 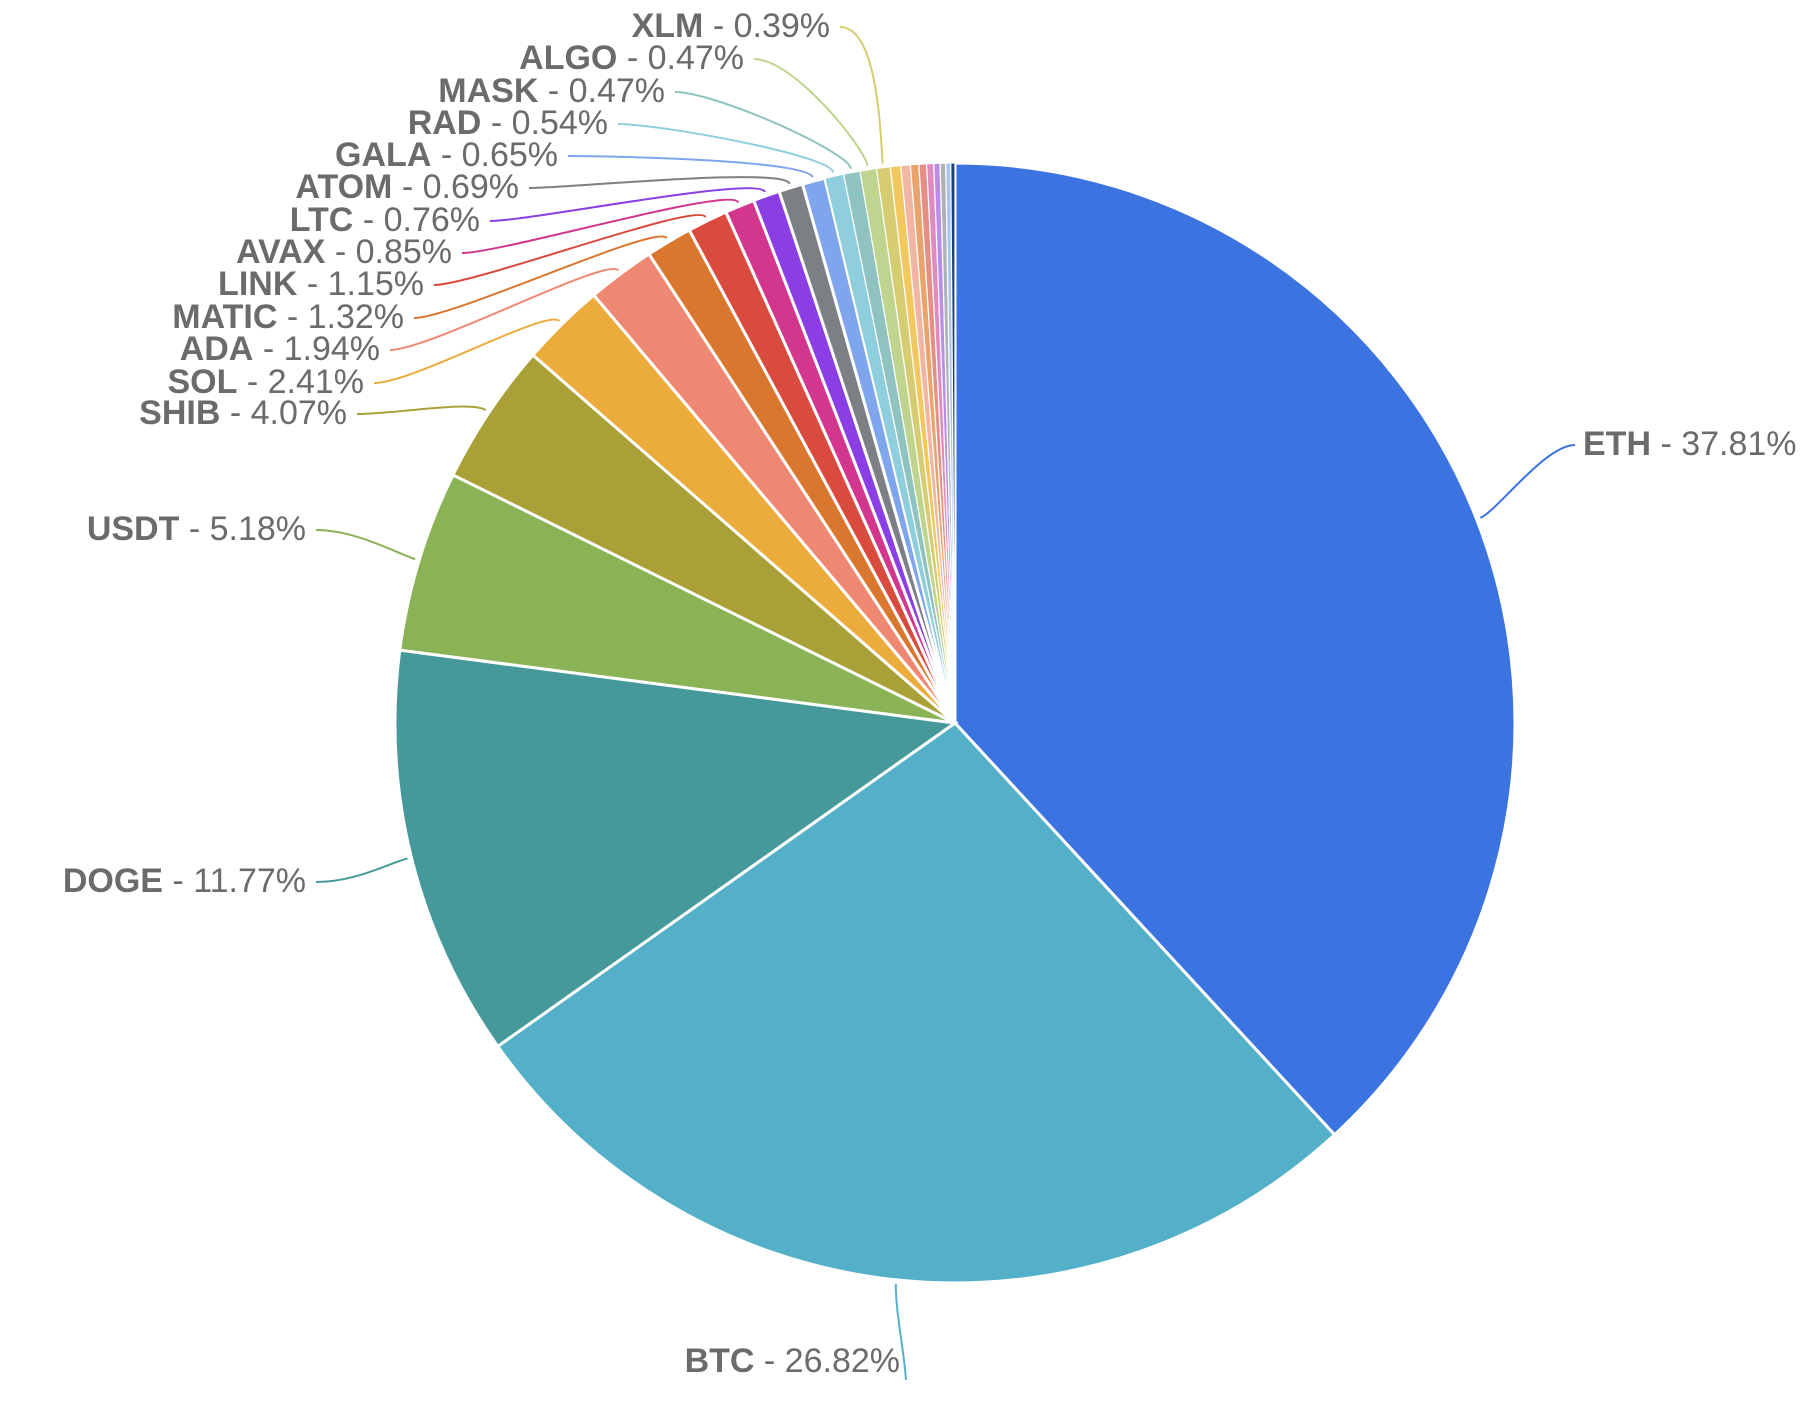 What do you see at coordinates (388, 252) in the screenshot?
I see `slice-label-value: - 0.85%` at bounding box center [388, 252].